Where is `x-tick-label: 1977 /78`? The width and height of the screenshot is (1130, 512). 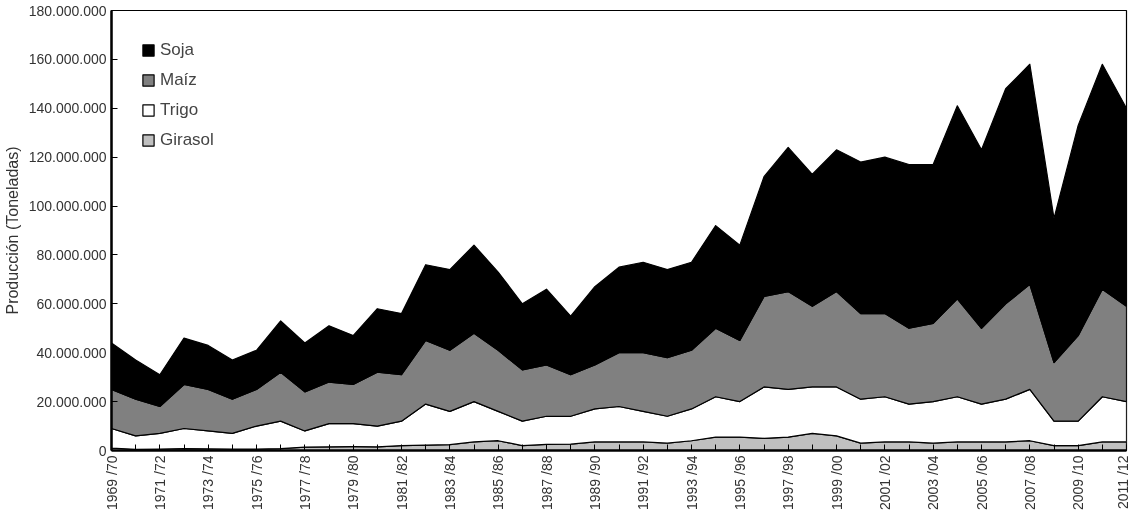 x-tick-label: 1977 /78 is located at coordinates (304, 482).